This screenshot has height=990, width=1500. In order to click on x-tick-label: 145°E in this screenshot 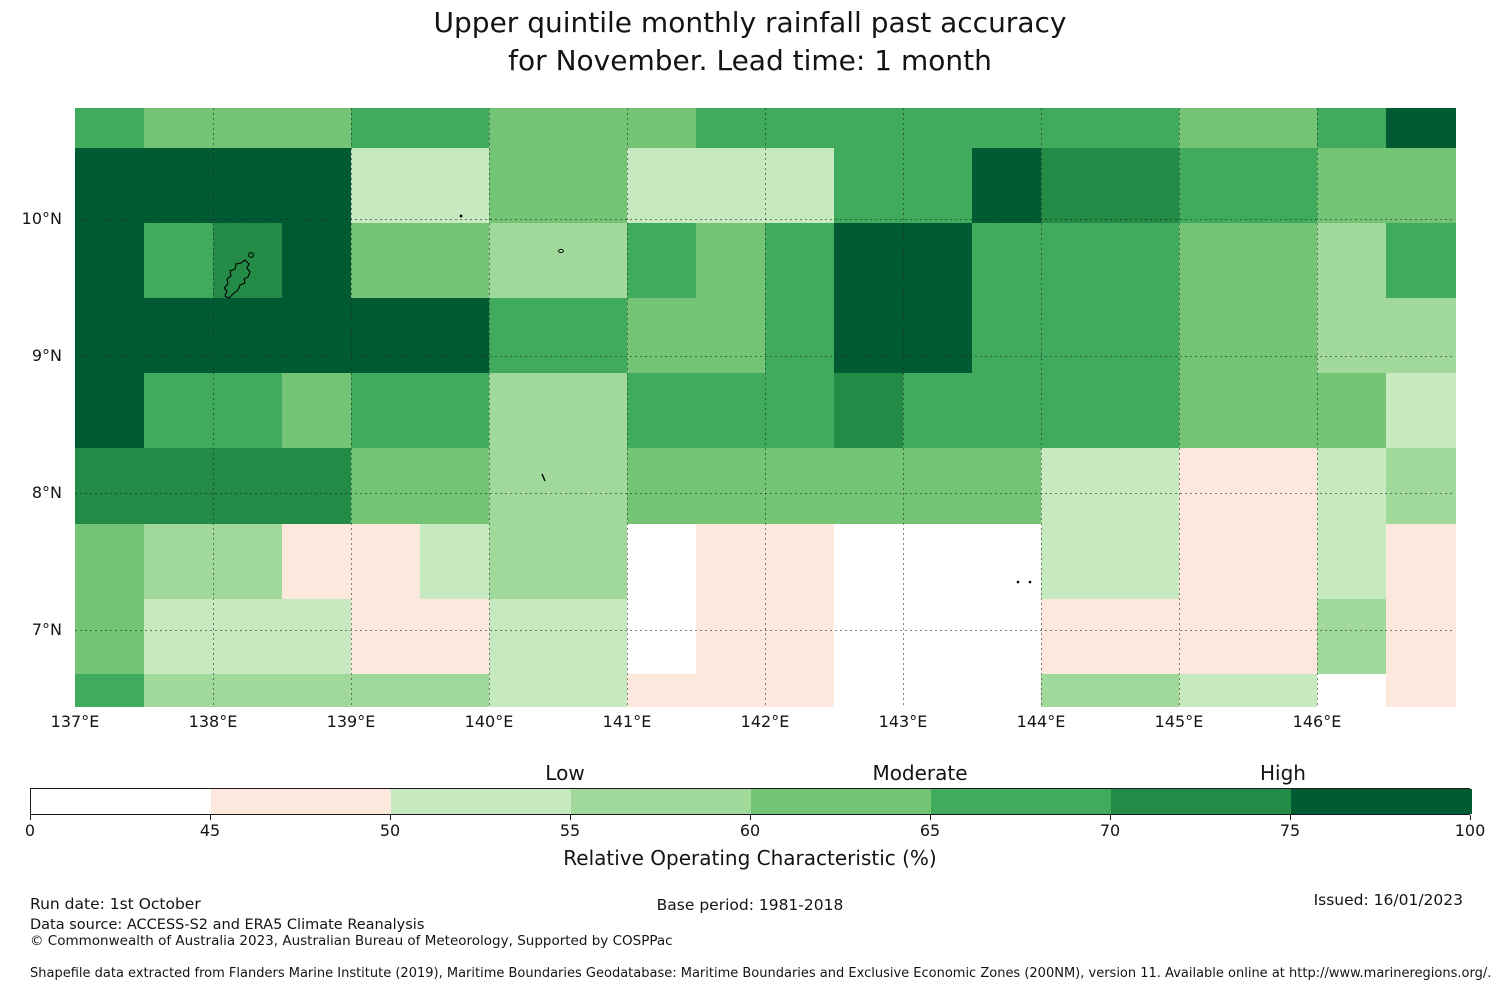, I will do `click(1179, 721)`.